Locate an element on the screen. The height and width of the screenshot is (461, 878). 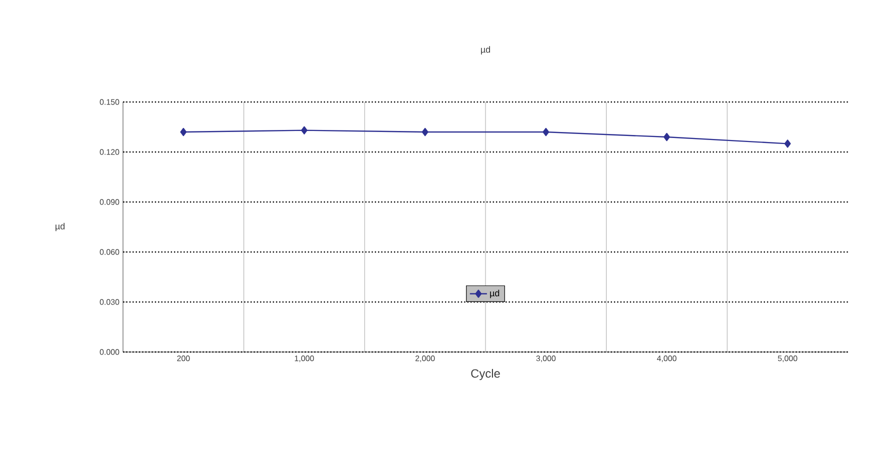
chart-title: µd is located at coordinates (485, 50).